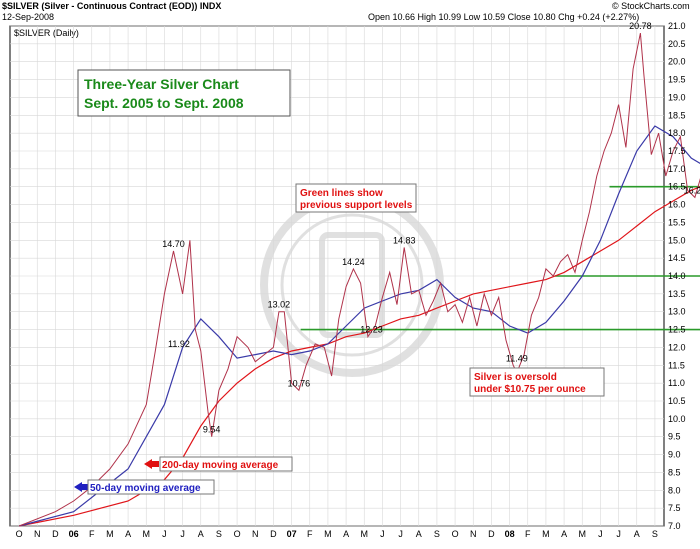 This screenshot has height=549, width=700. What do you see at coordinates (404, 240) in the screenshot?
I see `price-label: 14.83` at bounding box center [404, 240].